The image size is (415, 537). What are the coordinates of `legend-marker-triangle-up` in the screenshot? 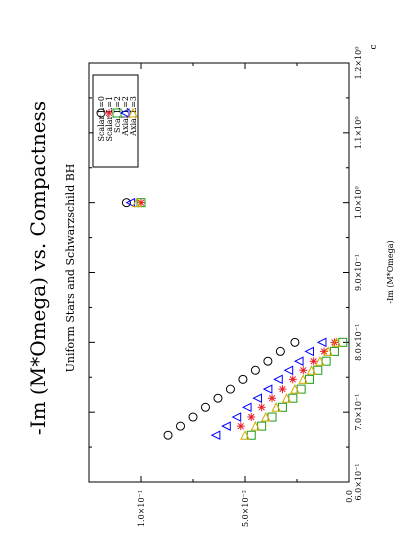 It's located at (133, 112).